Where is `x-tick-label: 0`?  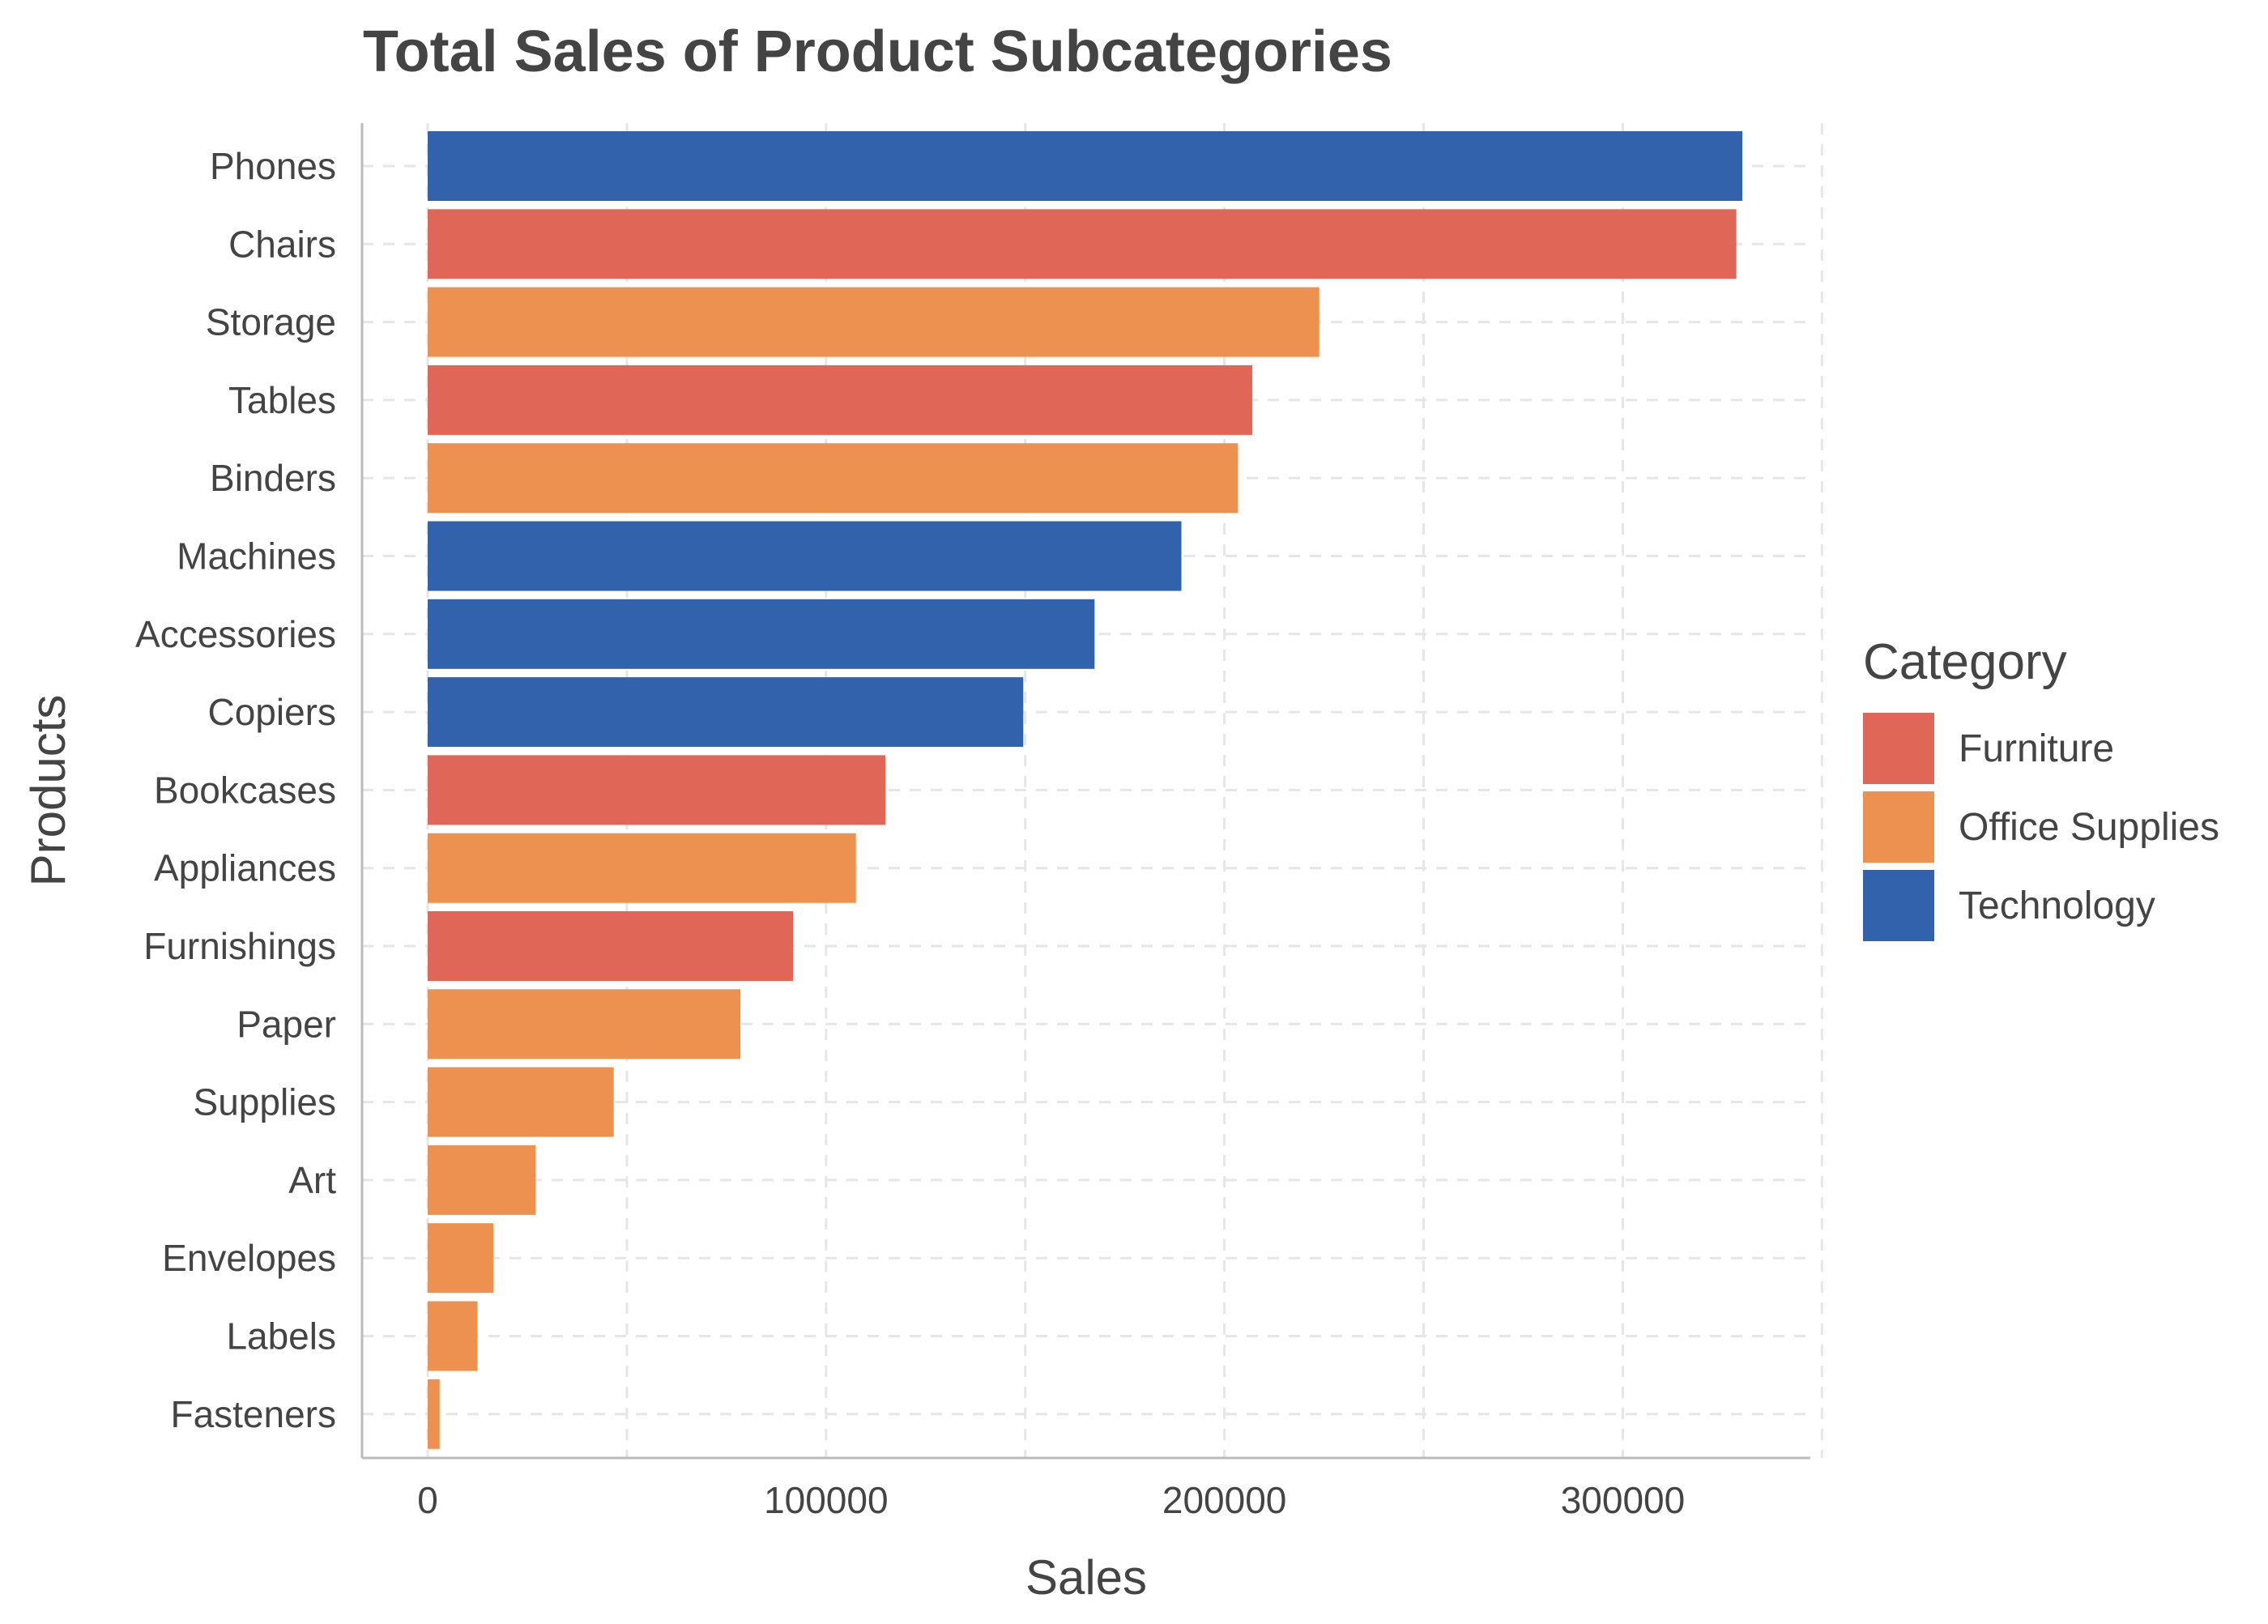
x-tick-label: 0 is located at coordinates (427, 1500).